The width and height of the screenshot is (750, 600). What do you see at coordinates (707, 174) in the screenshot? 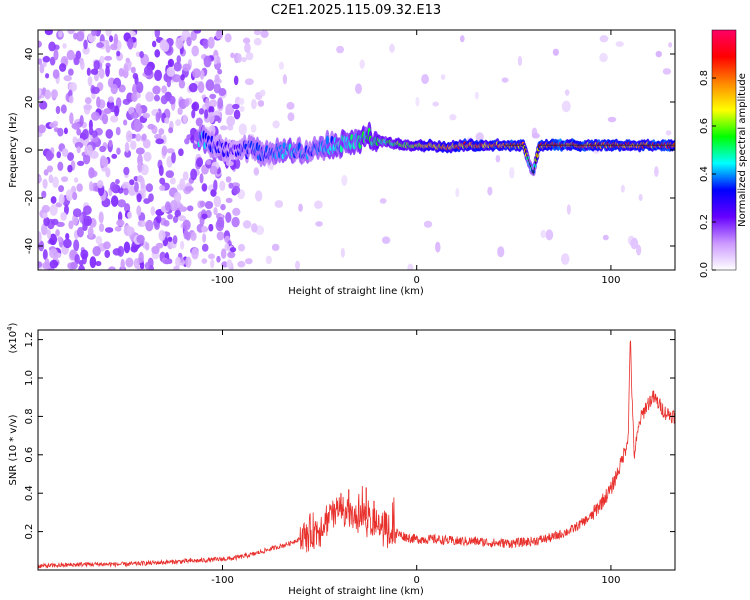
I see `colorbar-ticks: 0.0 0.2 0.4 0.6 0.8` at bounding box center [707, 174].